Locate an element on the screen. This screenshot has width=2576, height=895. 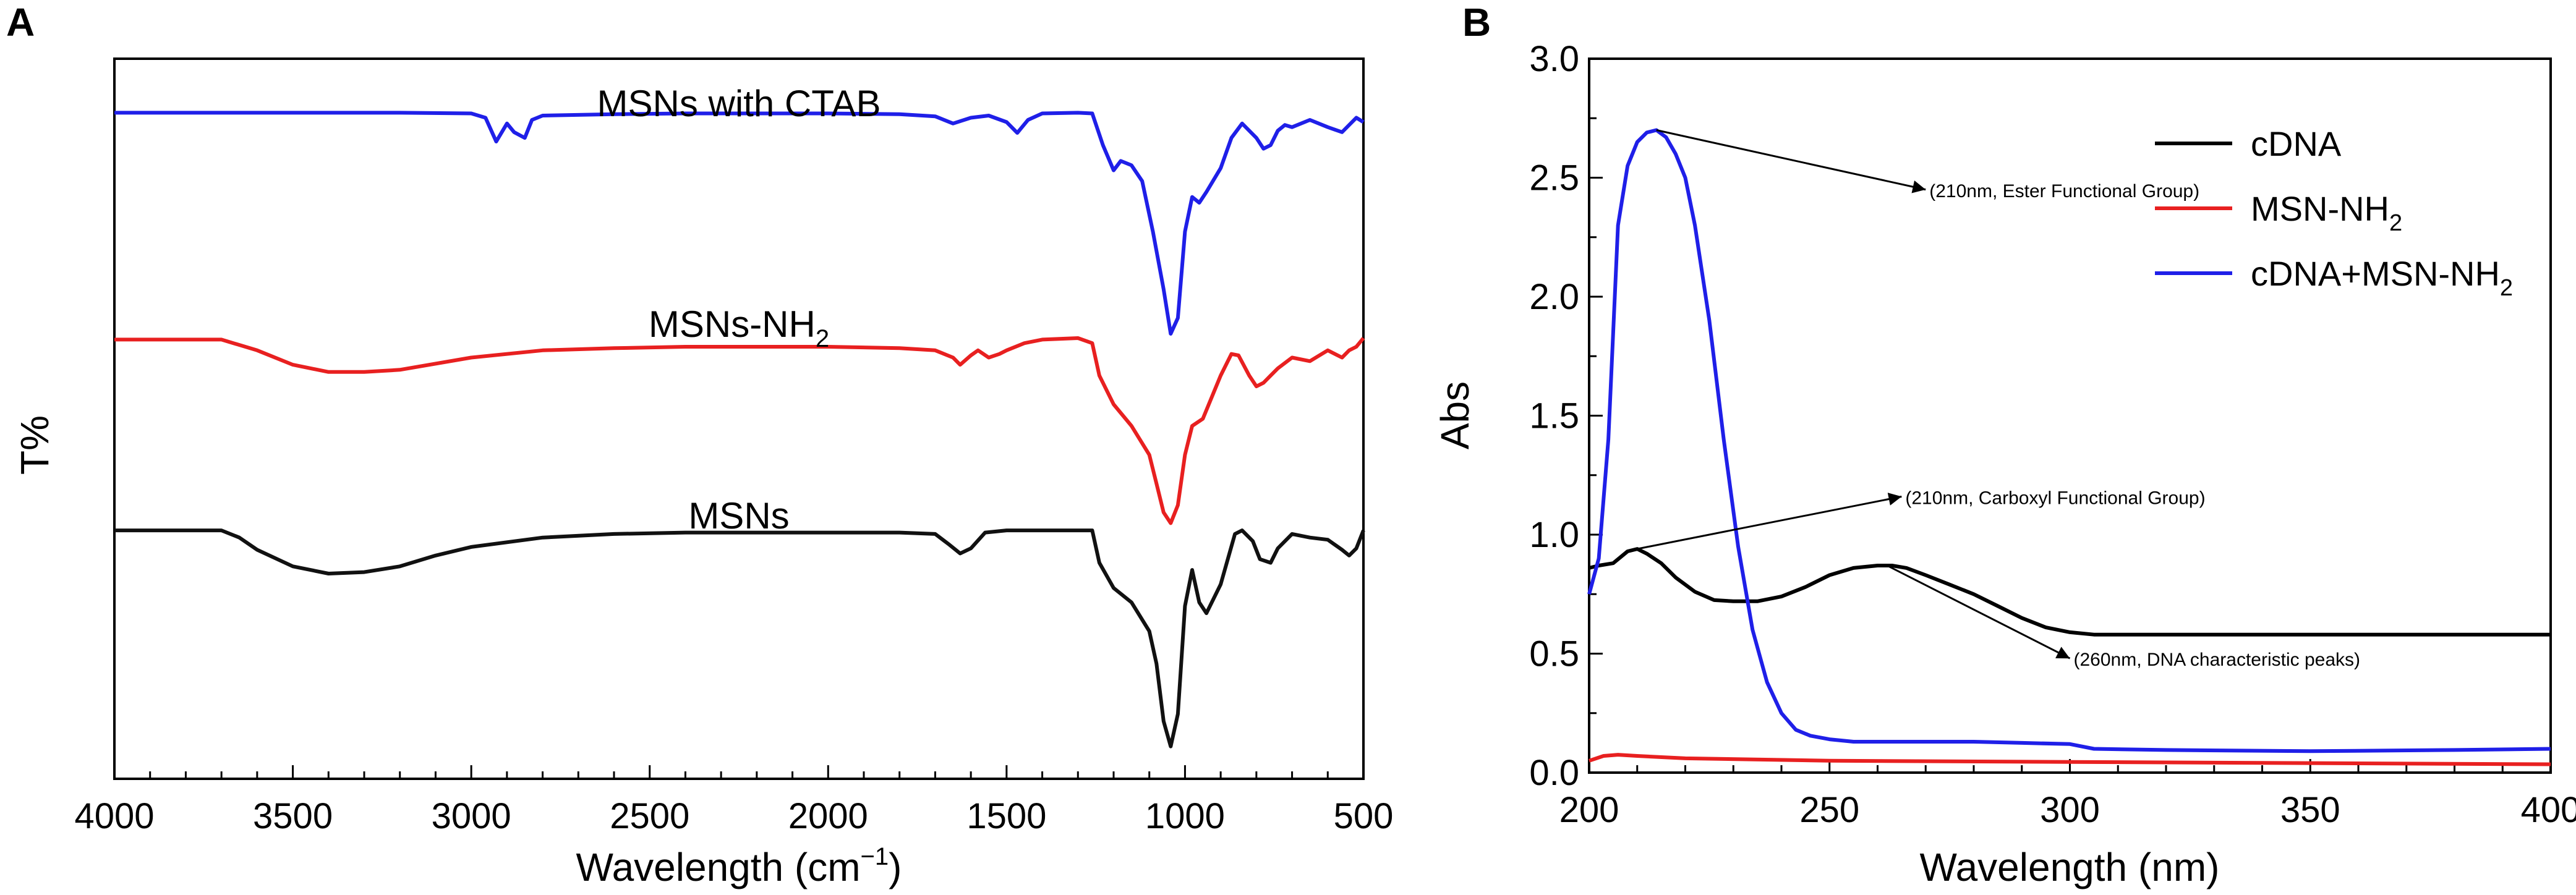
panel-a-x-axis-label: Wavelength (cm−1) is located at coordinates (739, 866).